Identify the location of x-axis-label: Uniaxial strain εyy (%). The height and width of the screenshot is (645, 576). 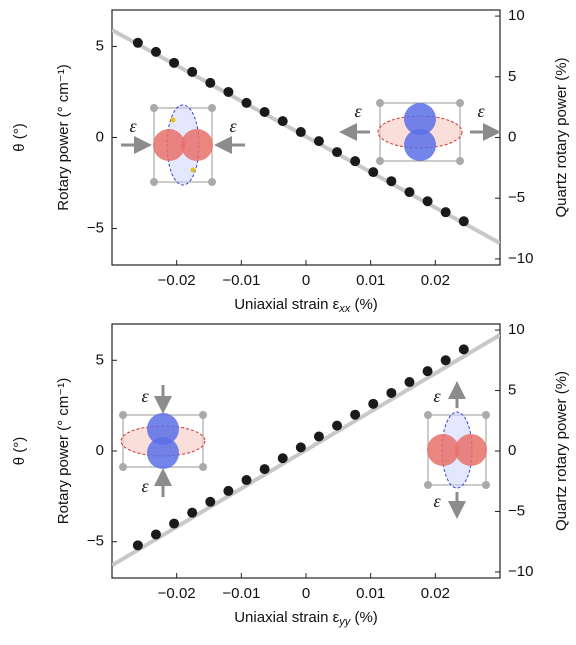
(306, 618).